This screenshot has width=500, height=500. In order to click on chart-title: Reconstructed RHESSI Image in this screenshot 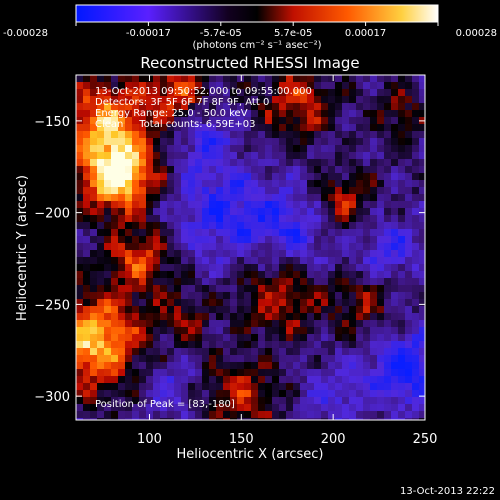, I will do `click(249, 63)`.